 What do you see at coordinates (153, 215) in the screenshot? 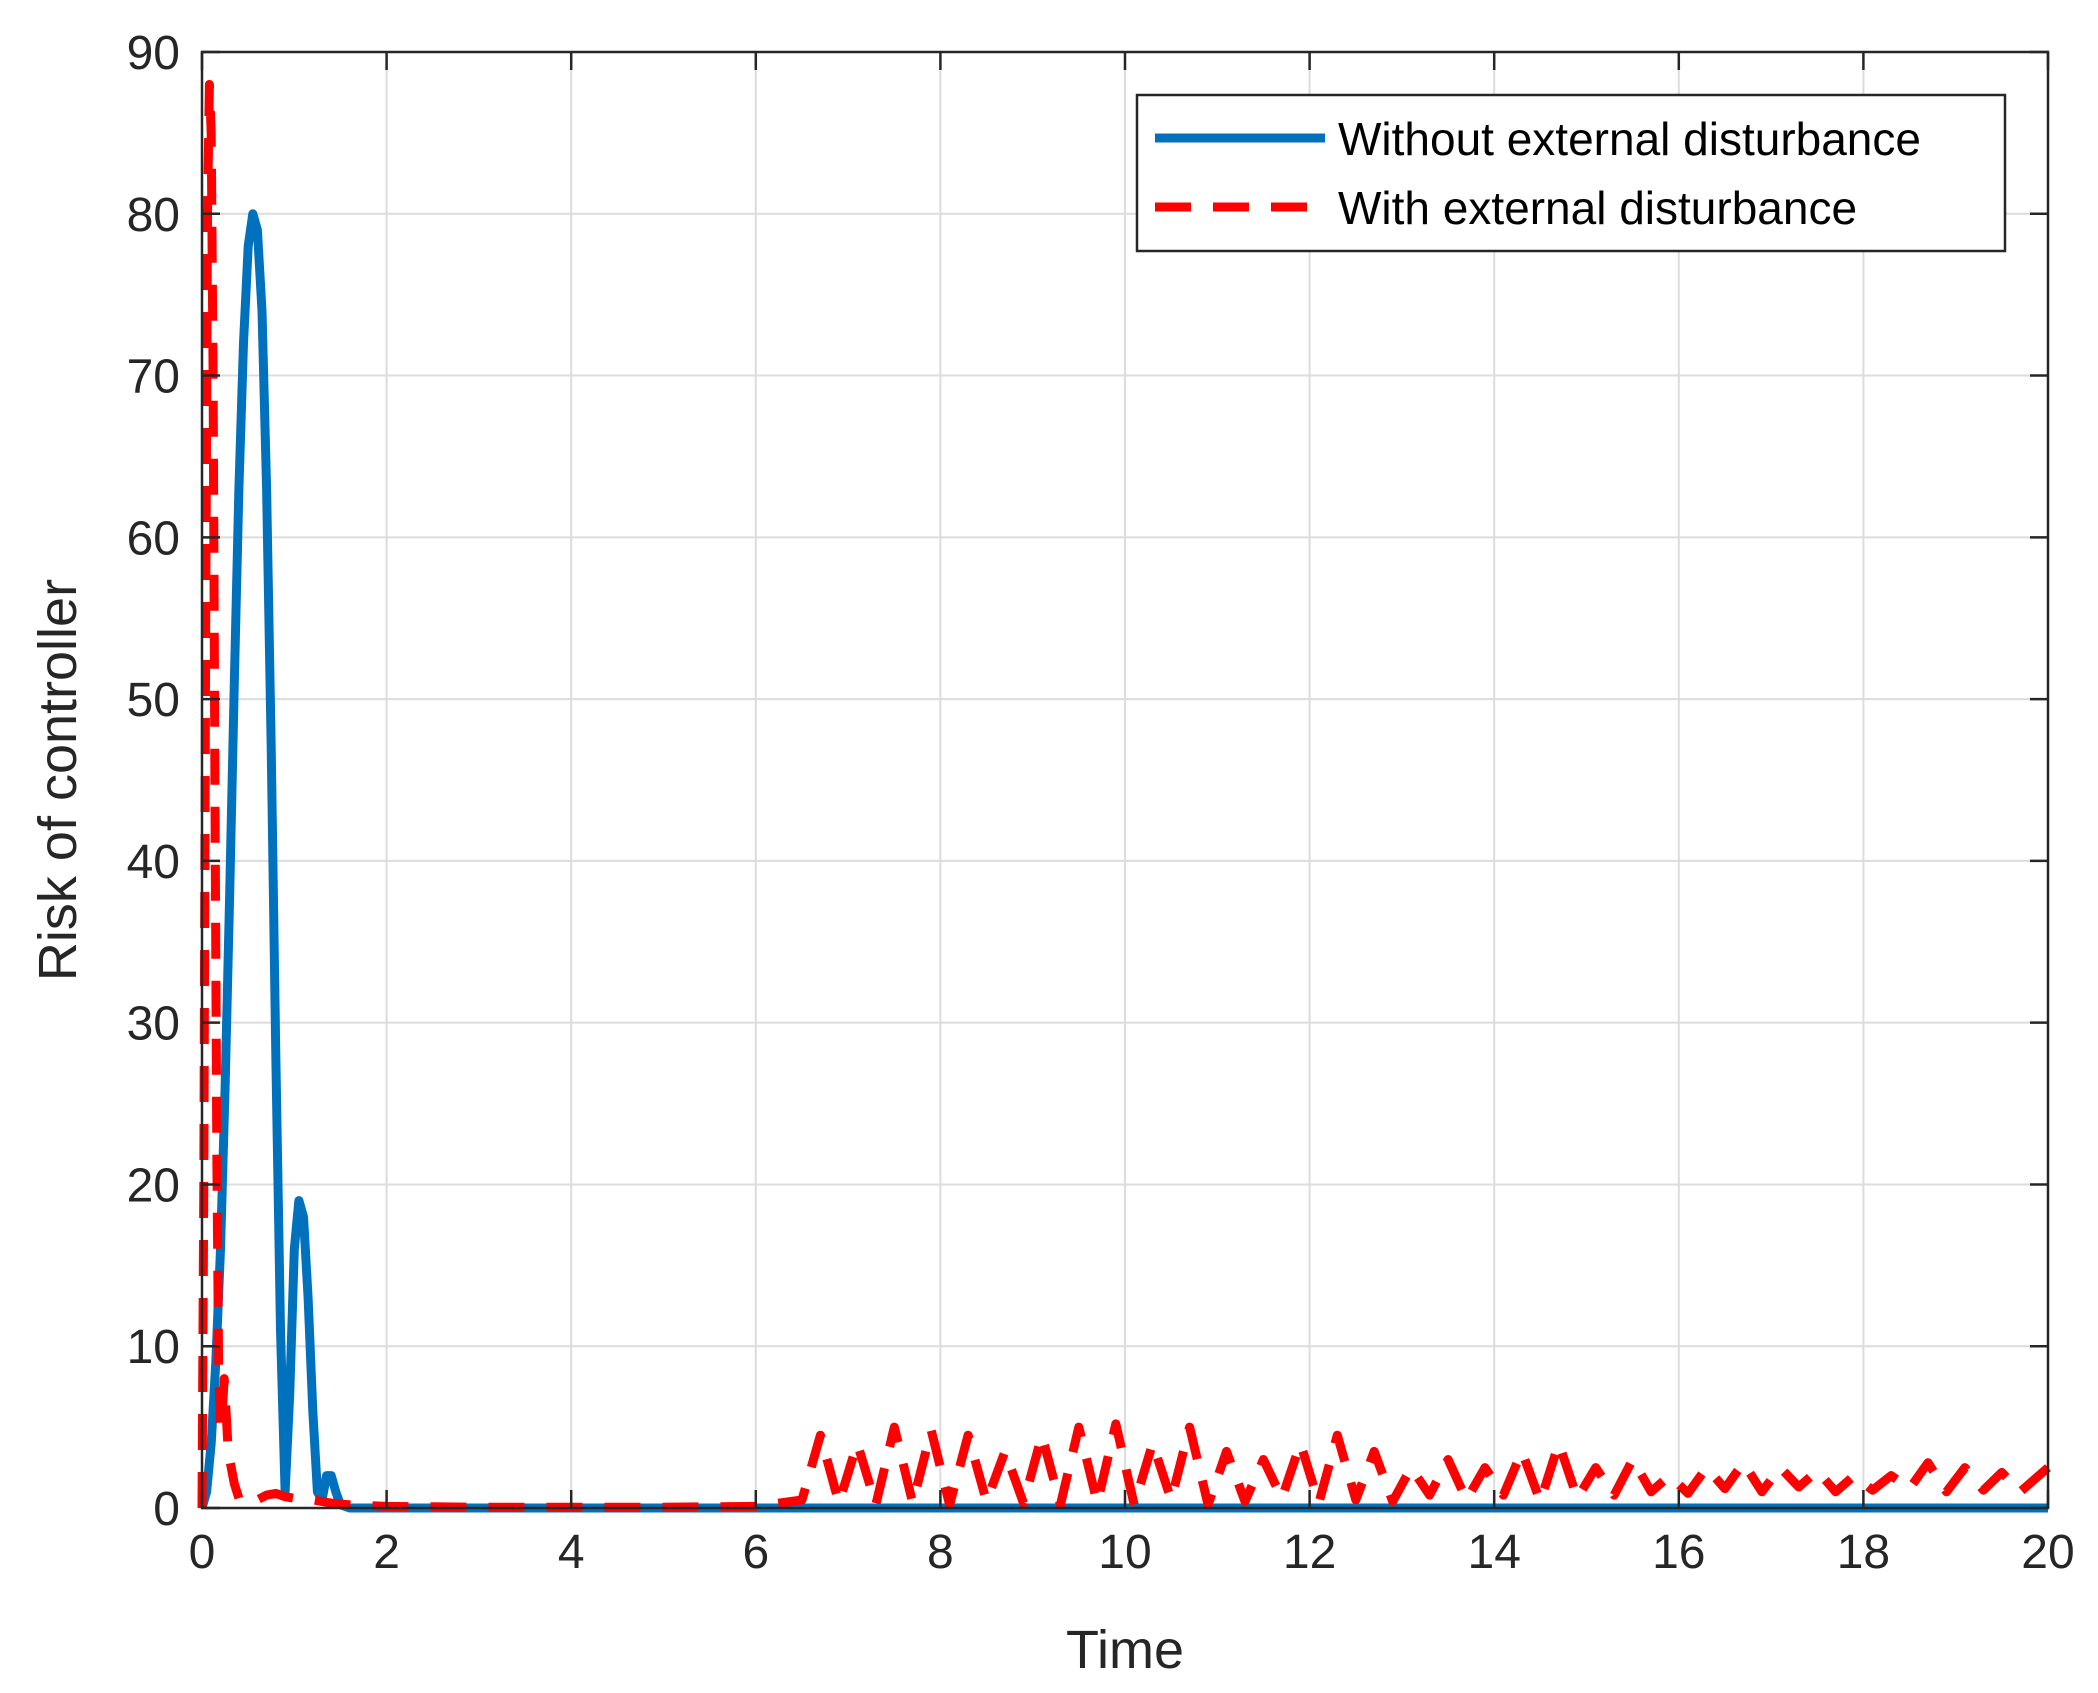
I see `y-tick-label: 80` at bounding box center [153, 215].